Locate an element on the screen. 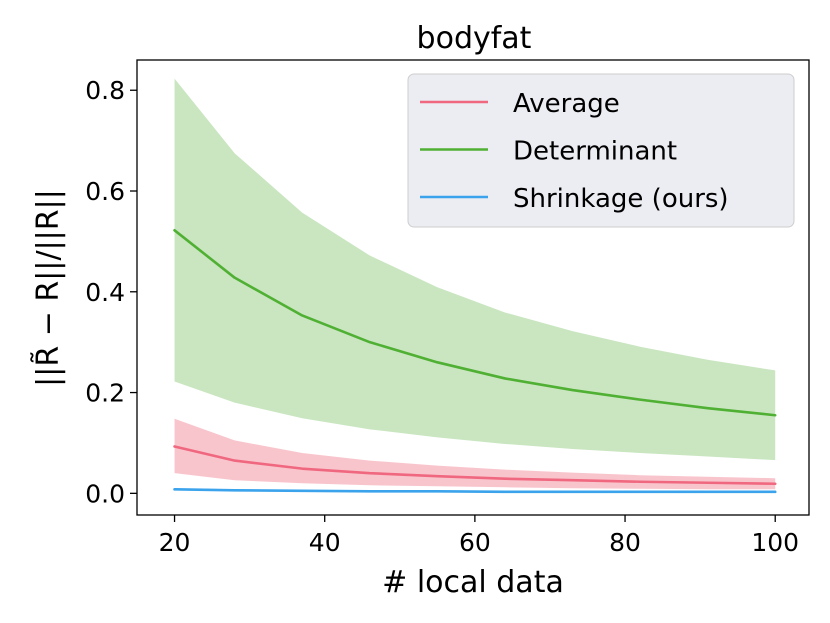 The image size is (830, 623). y-tick-label: 0.6 is located at coordinates (105, 191).